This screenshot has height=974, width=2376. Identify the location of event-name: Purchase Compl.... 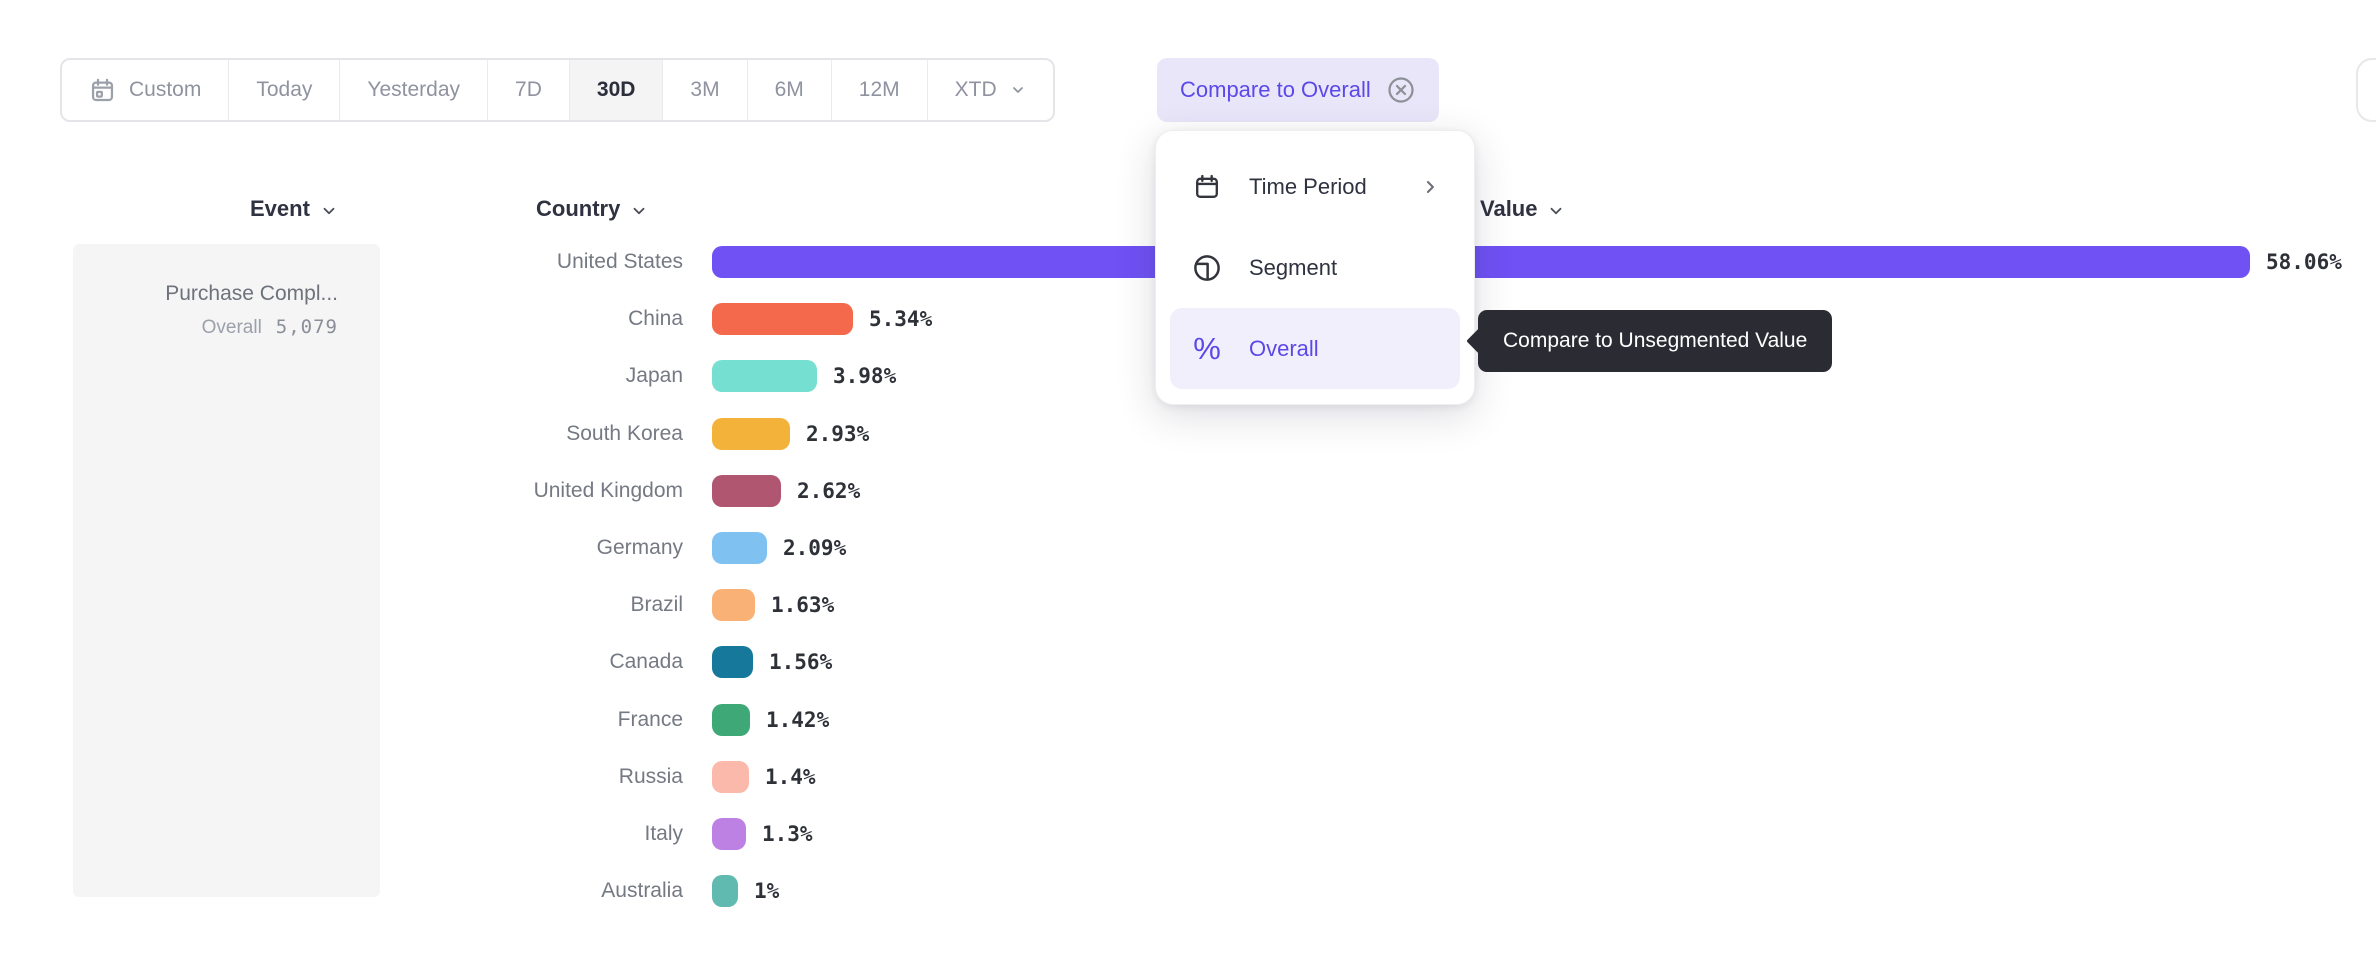
(251, 293).